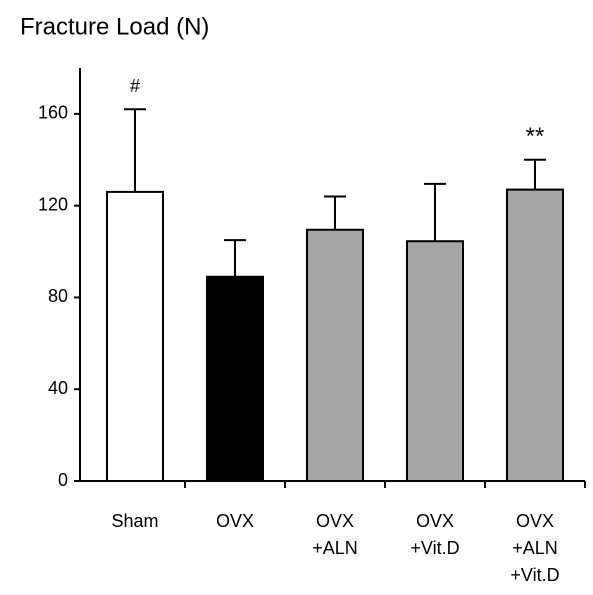 Image resolution: width=593 pixels, height=595 pixels. What do you see at coordinates (53, 113) in the screenshot?
I see `y-tick-label: 160` at bounding box center [53, 113].